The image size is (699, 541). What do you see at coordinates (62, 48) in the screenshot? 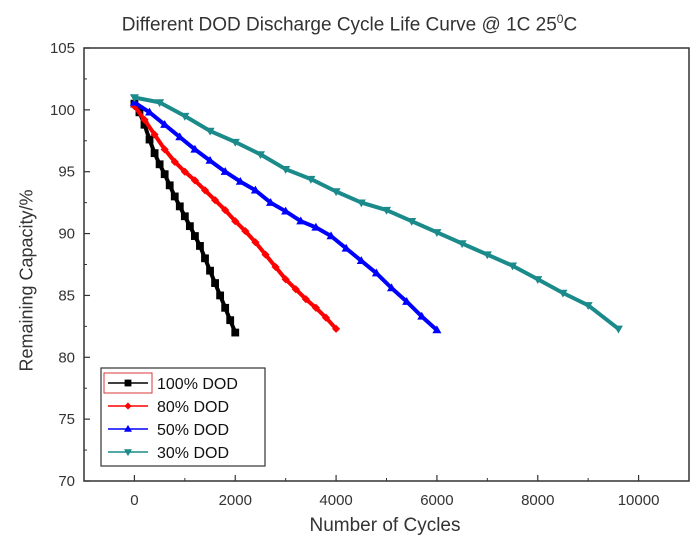
I see `y-tick-label: 105` at bounding box center [62, 48].